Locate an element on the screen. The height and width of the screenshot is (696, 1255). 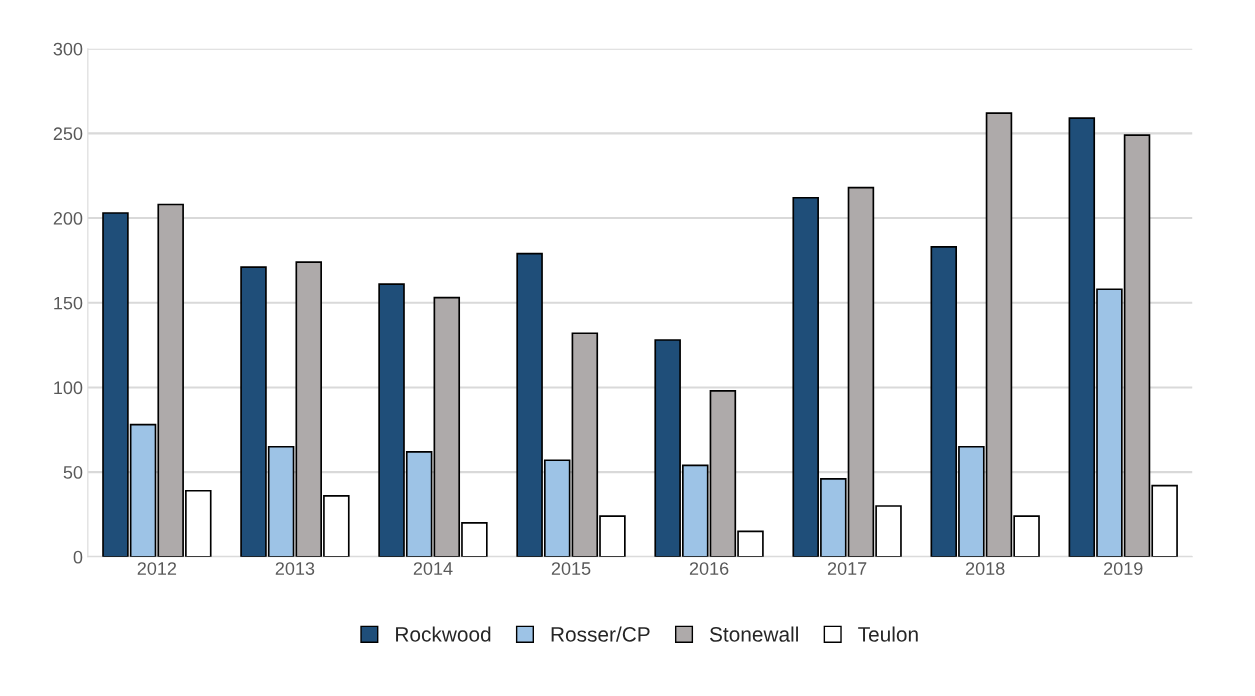
y-tick-label: 100 is located at coordinates (68, 388).